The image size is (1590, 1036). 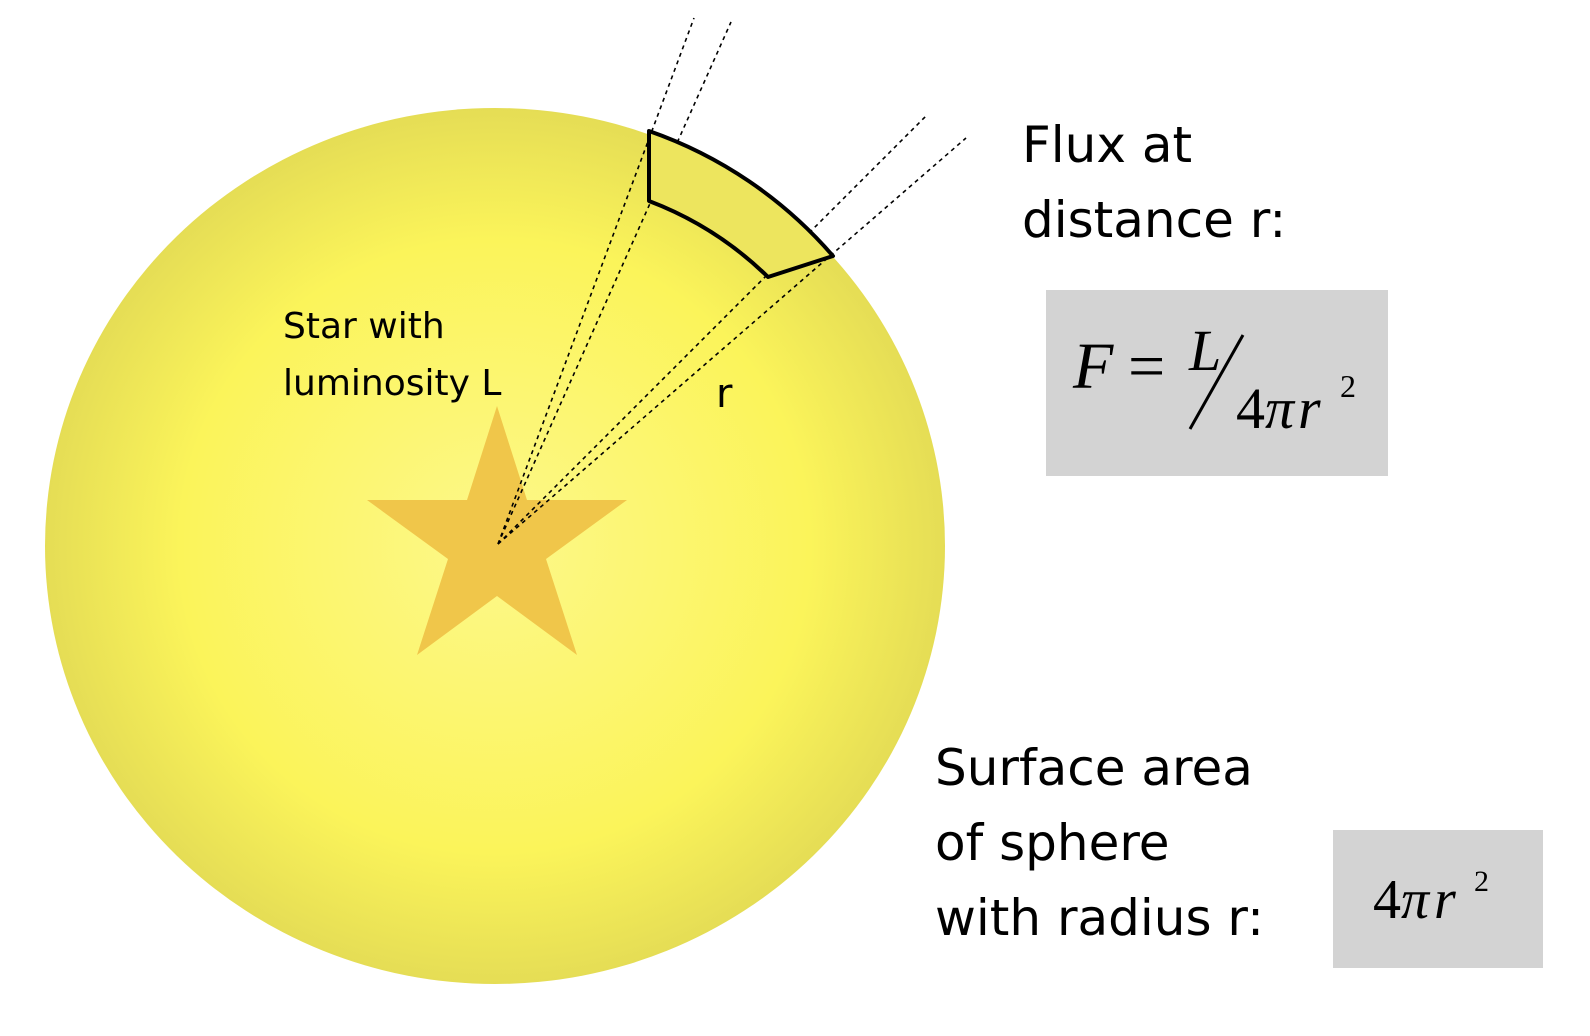 I want to click on surface-patch, so click(x=741, y=204).